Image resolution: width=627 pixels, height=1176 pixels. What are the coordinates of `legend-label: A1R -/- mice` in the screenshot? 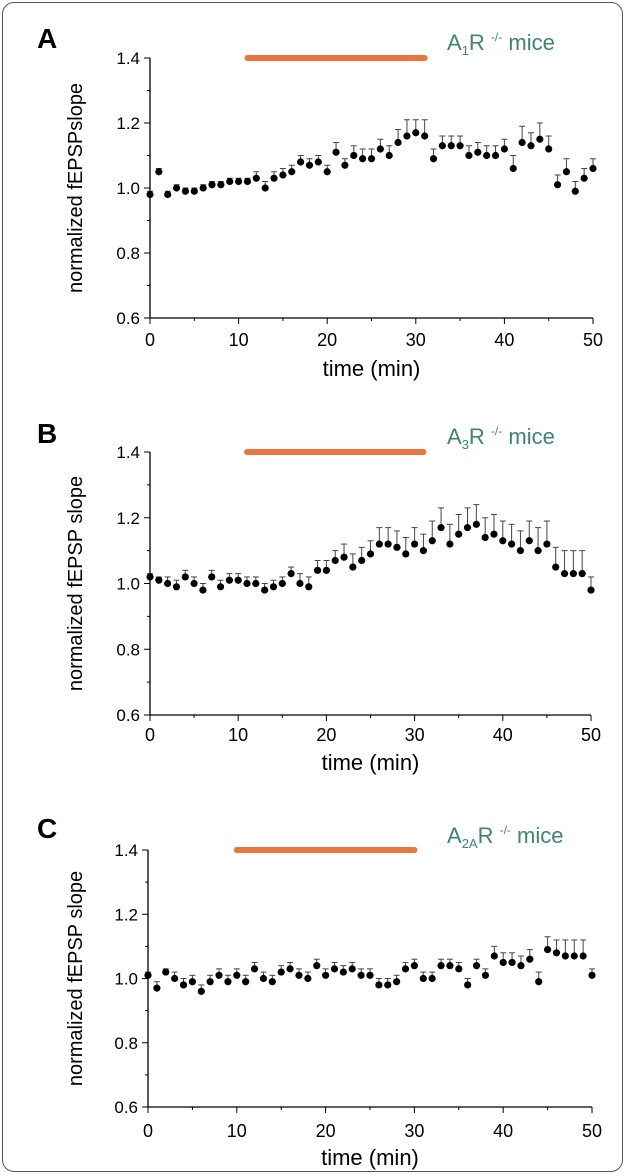 It's located at (501, 44).